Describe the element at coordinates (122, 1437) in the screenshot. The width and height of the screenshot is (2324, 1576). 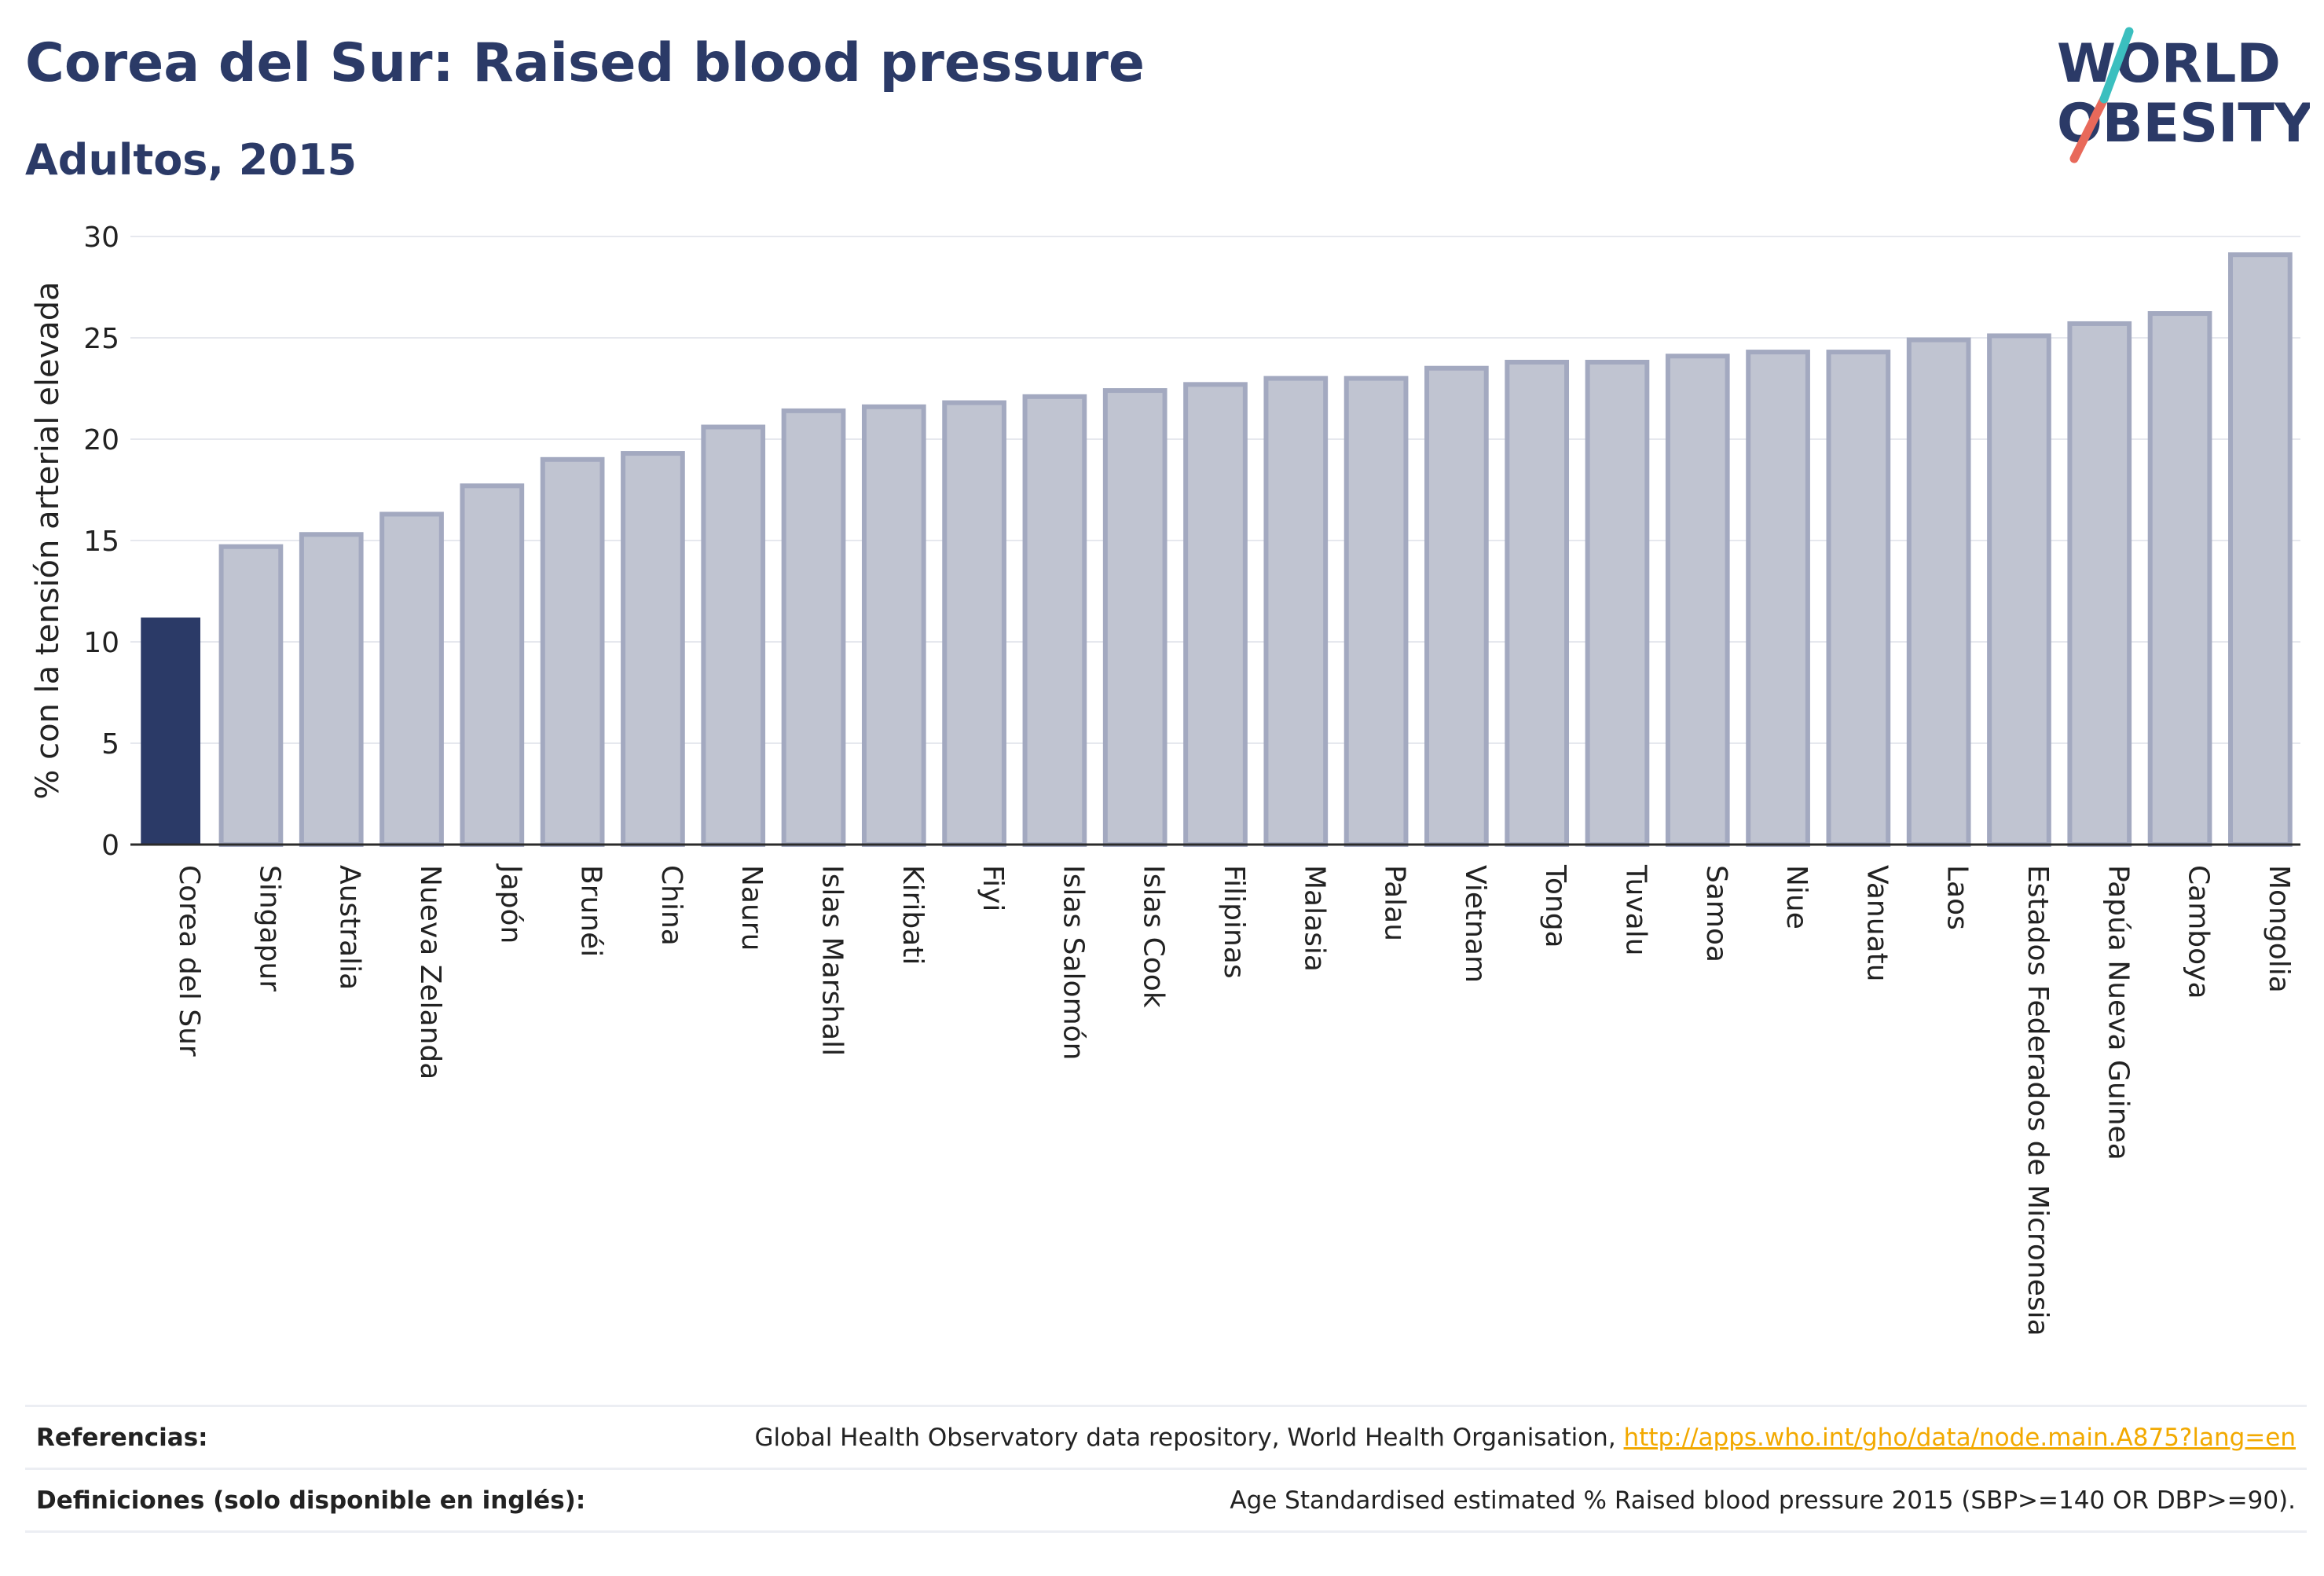
I see `references-label: Referencias:` at that location.